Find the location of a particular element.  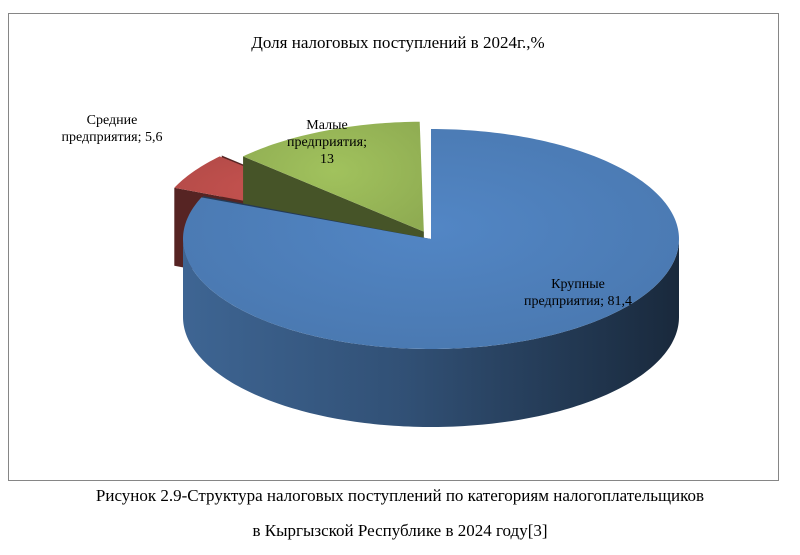

slice-label: Крупные предприятия; 81,4 is located at coordinates (578, 293).